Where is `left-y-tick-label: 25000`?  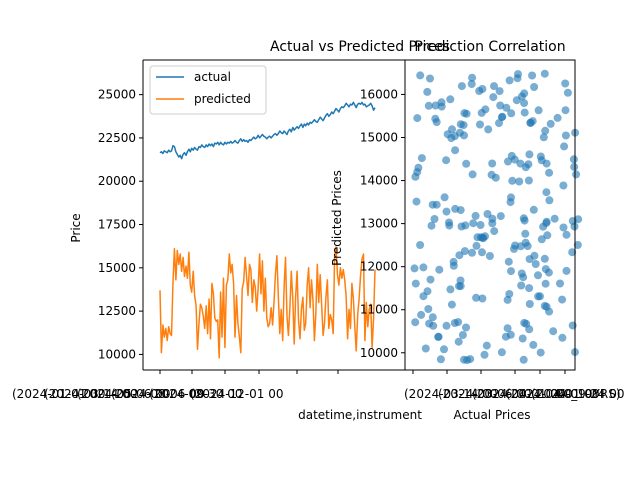 left-y-tick-label: 25000 is located at coordinates (117, 95).